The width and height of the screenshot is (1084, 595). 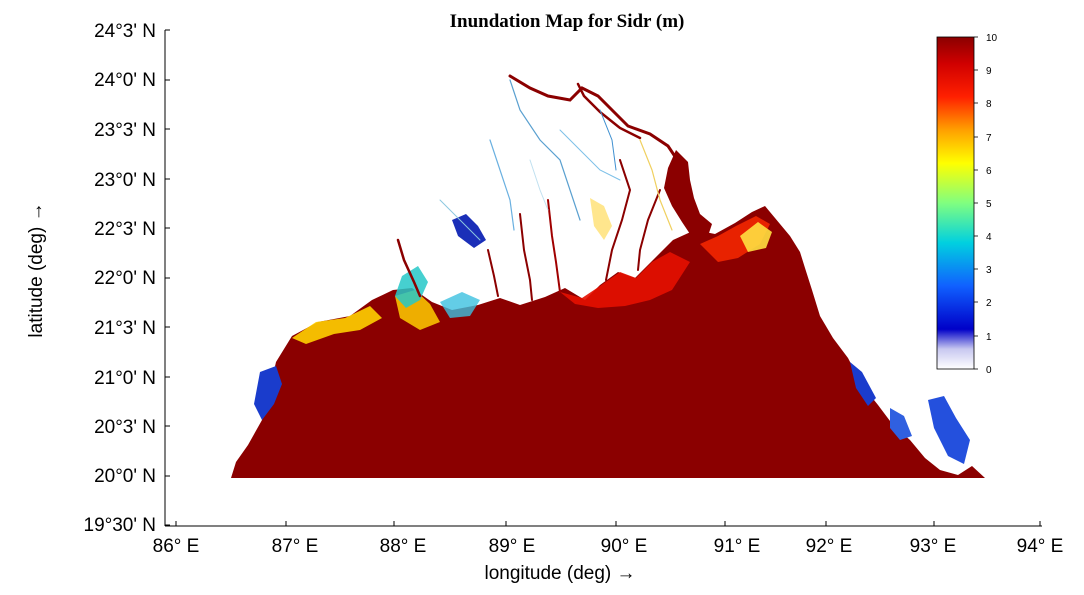 What do you see at coordinates (567, 21) in the screenshot?
I see `map-title: Inundation Map for Sidr (m)` at bounding box center [567, 21].